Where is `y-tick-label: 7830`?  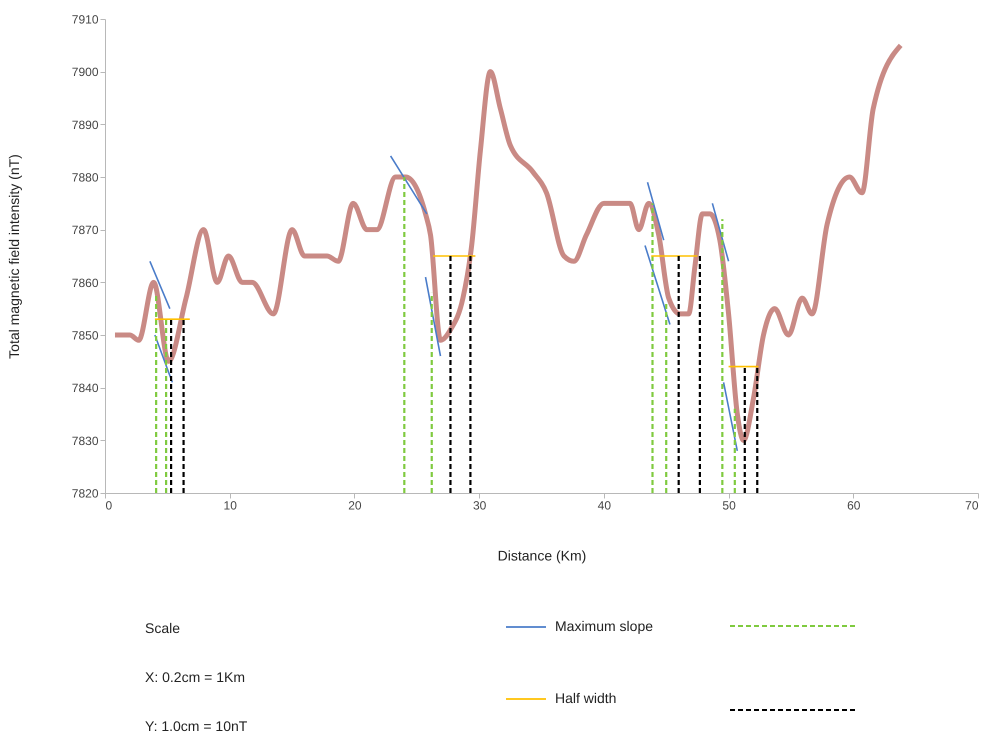 y-tick-label: 7830 is located at coordinates (85, 441).